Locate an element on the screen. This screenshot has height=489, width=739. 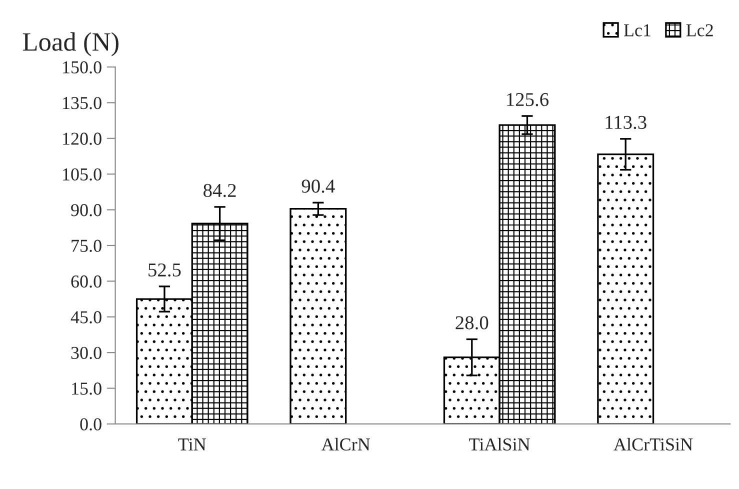
x-tick-label: AlCrN is located at coordinates (345, 444).